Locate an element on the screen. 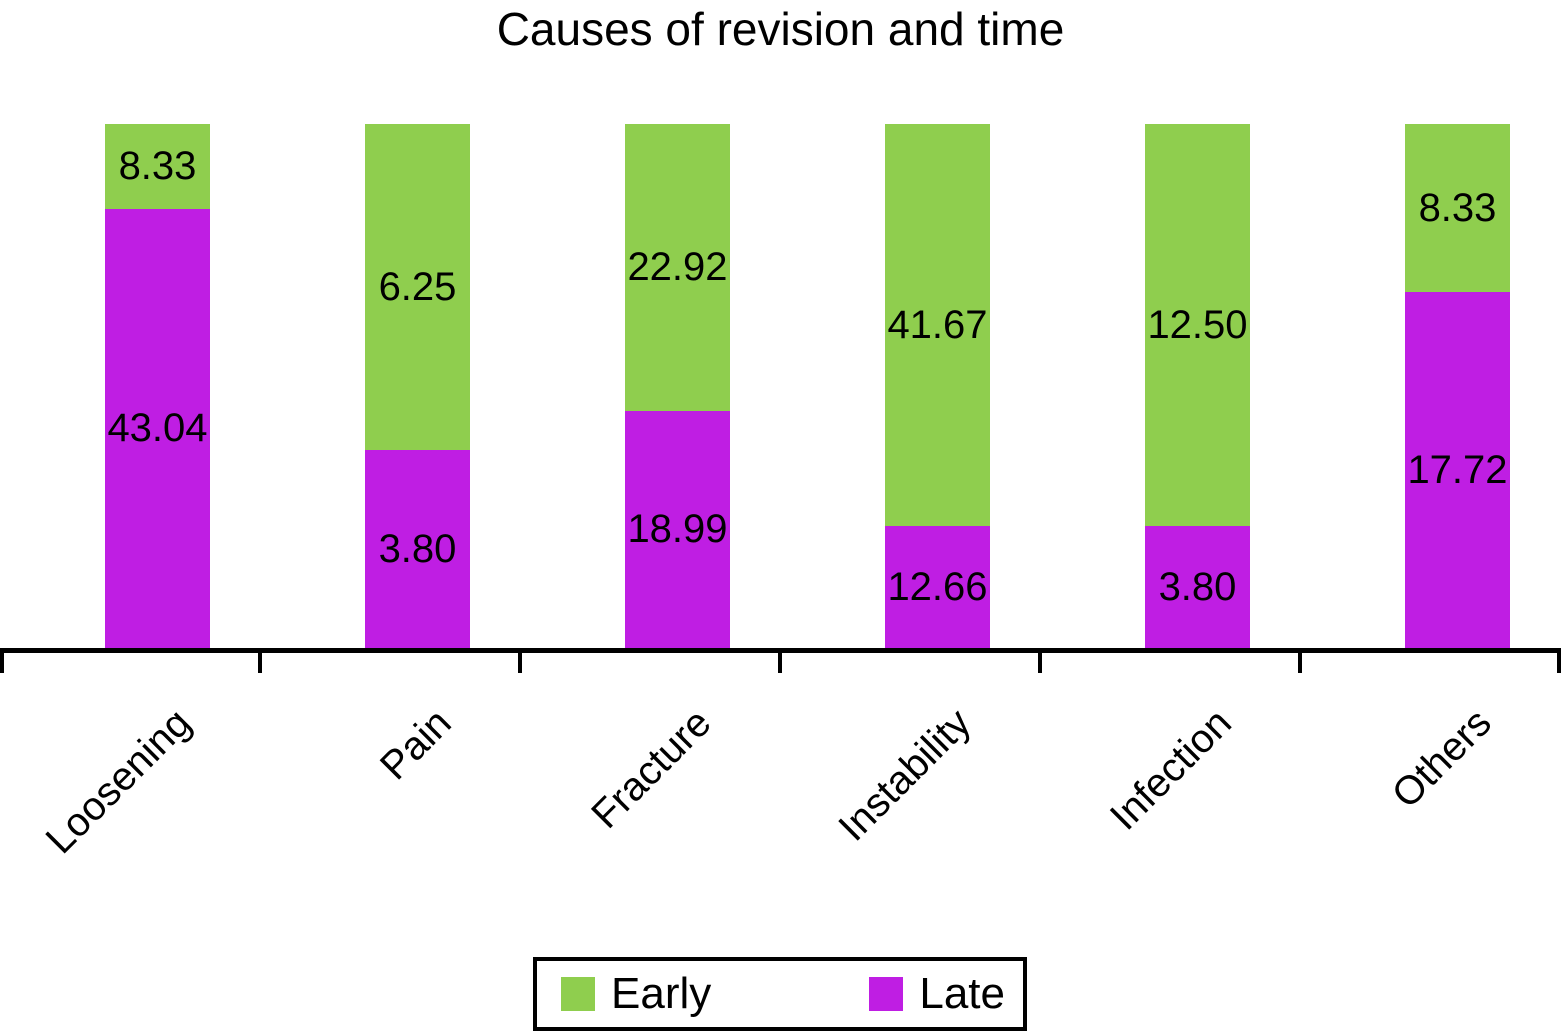  chart-title: Causes of revision and time is located at coordinates (780, 29).